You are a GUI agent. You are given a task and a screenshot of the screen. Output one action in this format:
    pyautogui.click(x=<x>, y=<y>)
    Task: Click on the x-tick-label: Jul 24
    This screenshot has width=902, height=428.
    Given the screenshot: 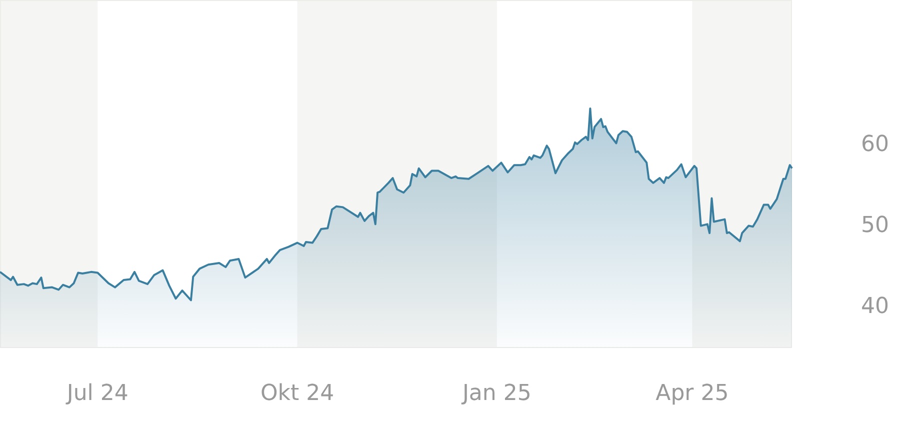 What is the action you would take?
    pyautogui.click(x=96, y=393)
    